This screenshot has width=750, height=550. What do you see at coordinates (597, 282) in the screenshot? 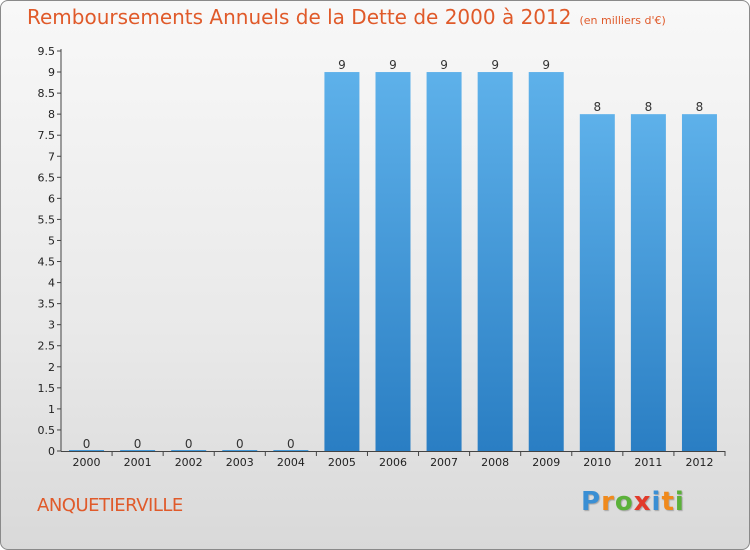
I see `bar-2010` at bounding box center [597, 282].